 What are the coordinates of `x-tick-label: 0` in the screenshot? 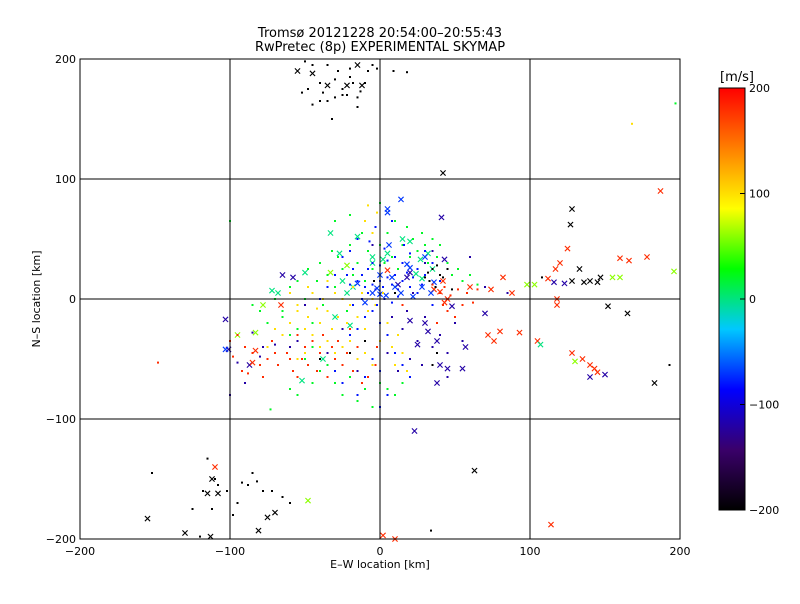 It's located at (380, 551).